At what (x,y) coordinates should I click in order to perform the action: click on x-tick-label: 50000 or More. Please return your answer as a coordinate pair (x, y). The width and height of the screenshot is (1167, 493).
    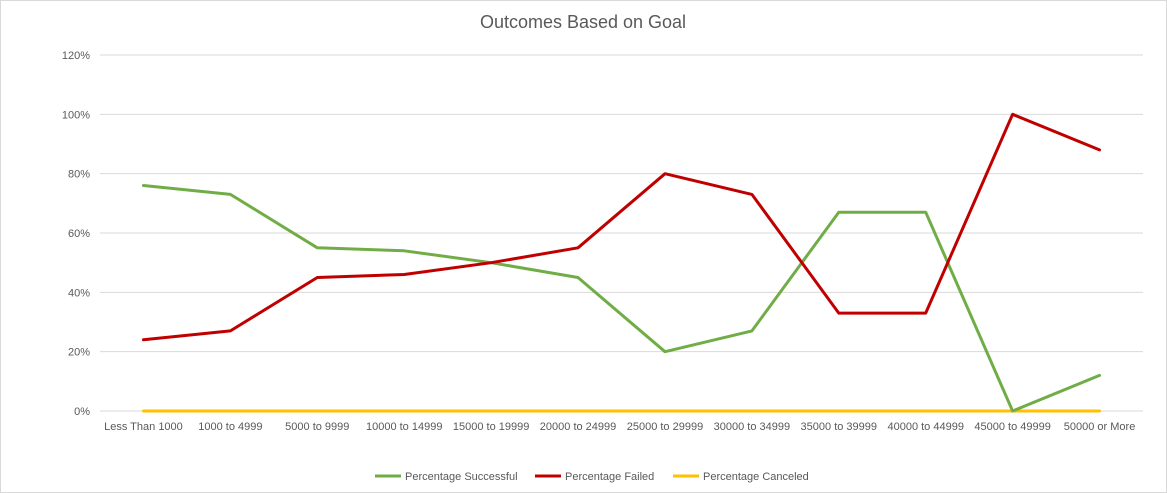
    Looking at the image, I should click on (1100, 427).